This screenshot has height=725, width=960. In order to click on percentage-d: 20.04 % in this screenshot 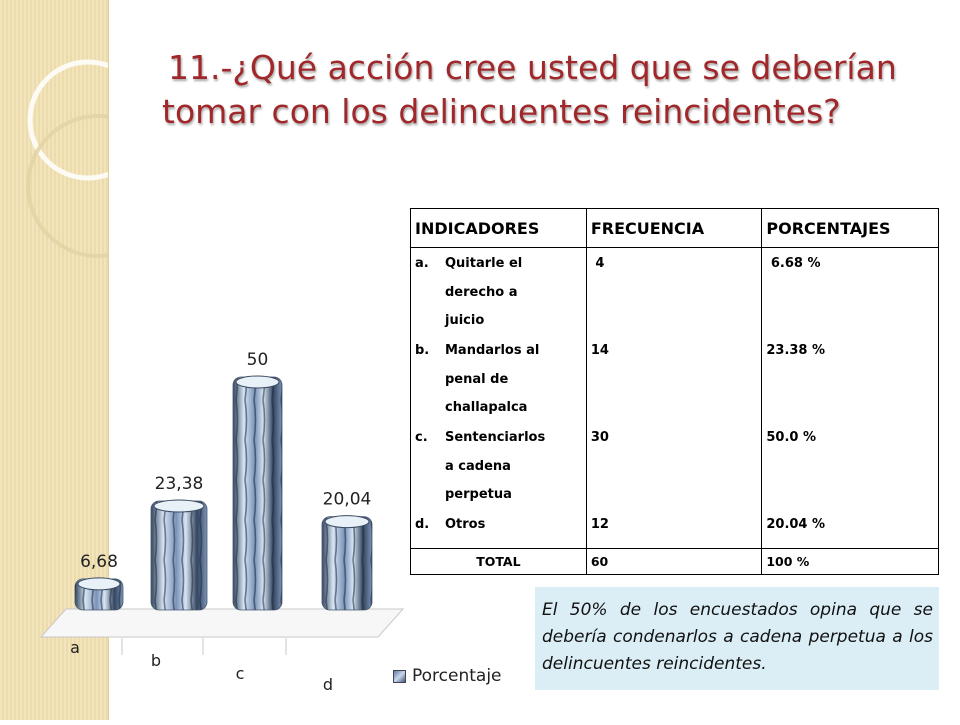, I will do `click(796, 524)`.